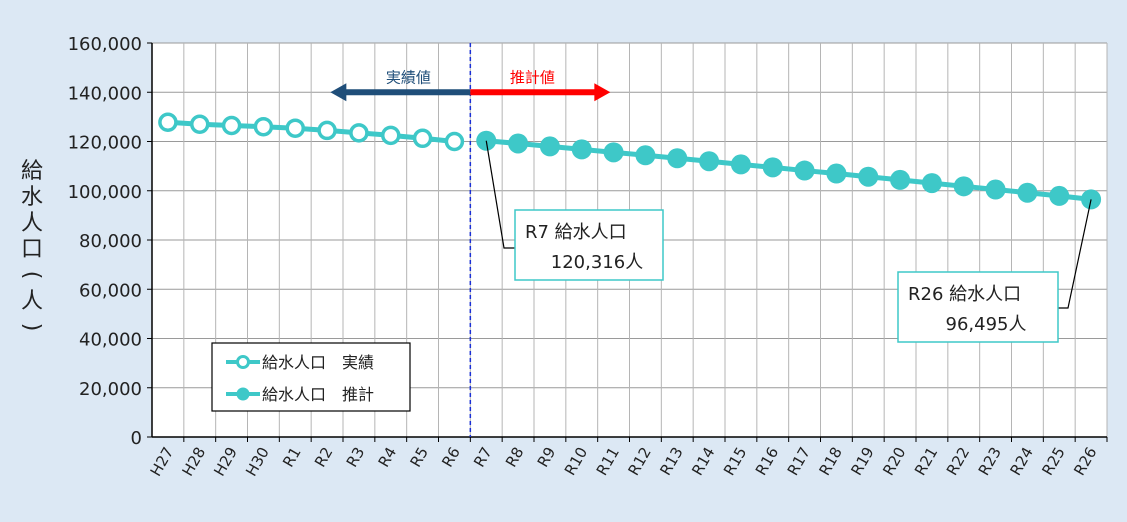  I want to click on y-tick-label: 80,000, so click(110, 241).